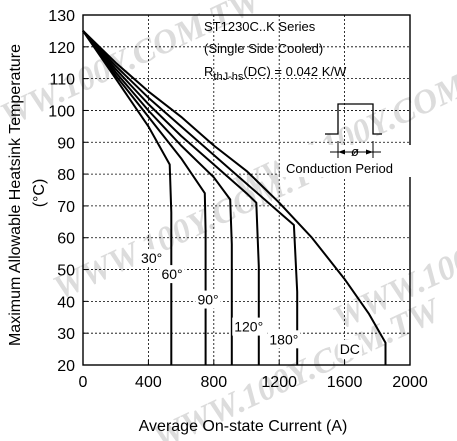 Image resolution: width=457 pixels, height=441 pixels. Describe the element at coordinates (66, 334) in the screenshot. I see `y-tick-label: 30` at that location.